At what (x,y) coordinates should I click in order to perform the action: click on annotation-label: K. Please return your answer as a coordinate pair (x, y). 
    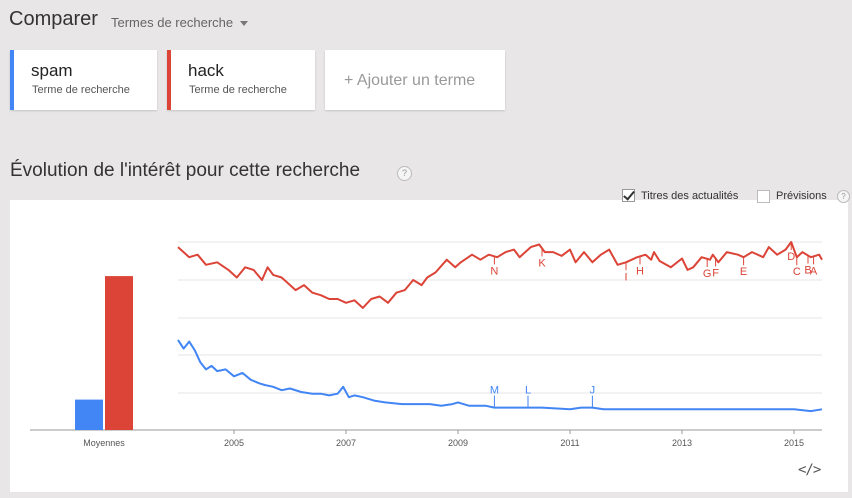
    Looking at the image, I should click on (542, 263).